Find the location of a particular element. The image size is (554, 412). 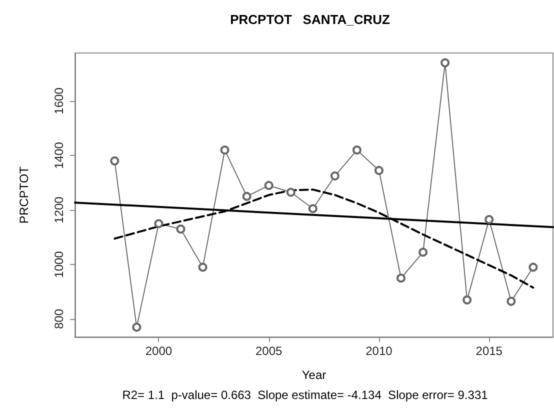

chart-title: PRCPTOT SANTA_CRUZ is located at coordinates (310, 19).